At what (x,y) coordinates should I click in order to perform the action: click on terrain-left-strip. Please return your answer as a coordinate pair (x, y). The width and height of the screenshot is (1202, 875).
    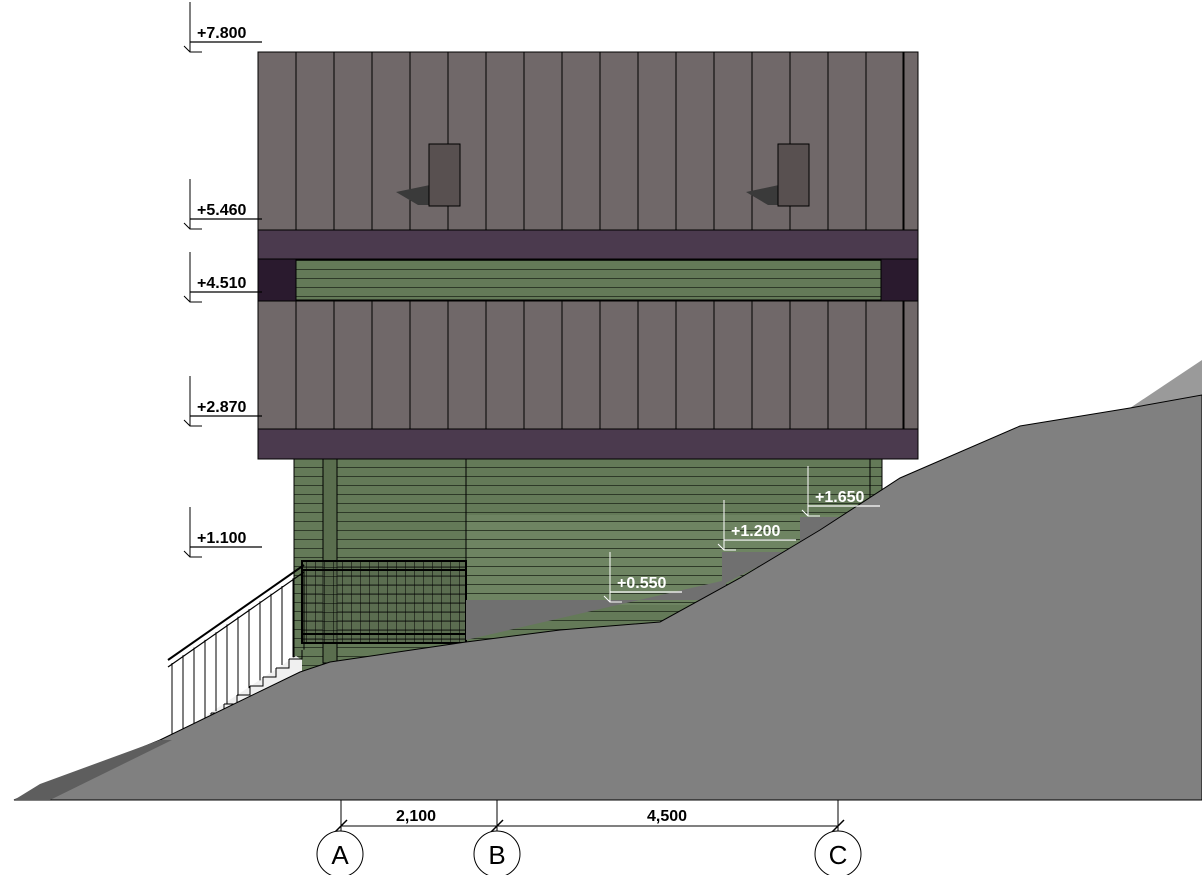
    Looking at the image, I should click on (93, 770).